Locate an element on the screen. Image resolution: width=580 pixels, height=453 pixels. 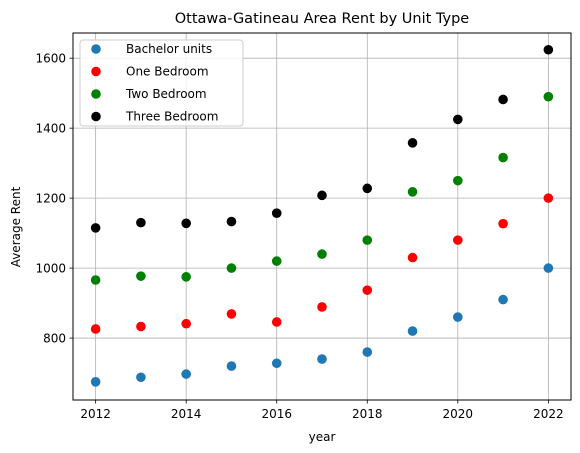
y-tick-label: 1400 is located at coordinates (50, 128).